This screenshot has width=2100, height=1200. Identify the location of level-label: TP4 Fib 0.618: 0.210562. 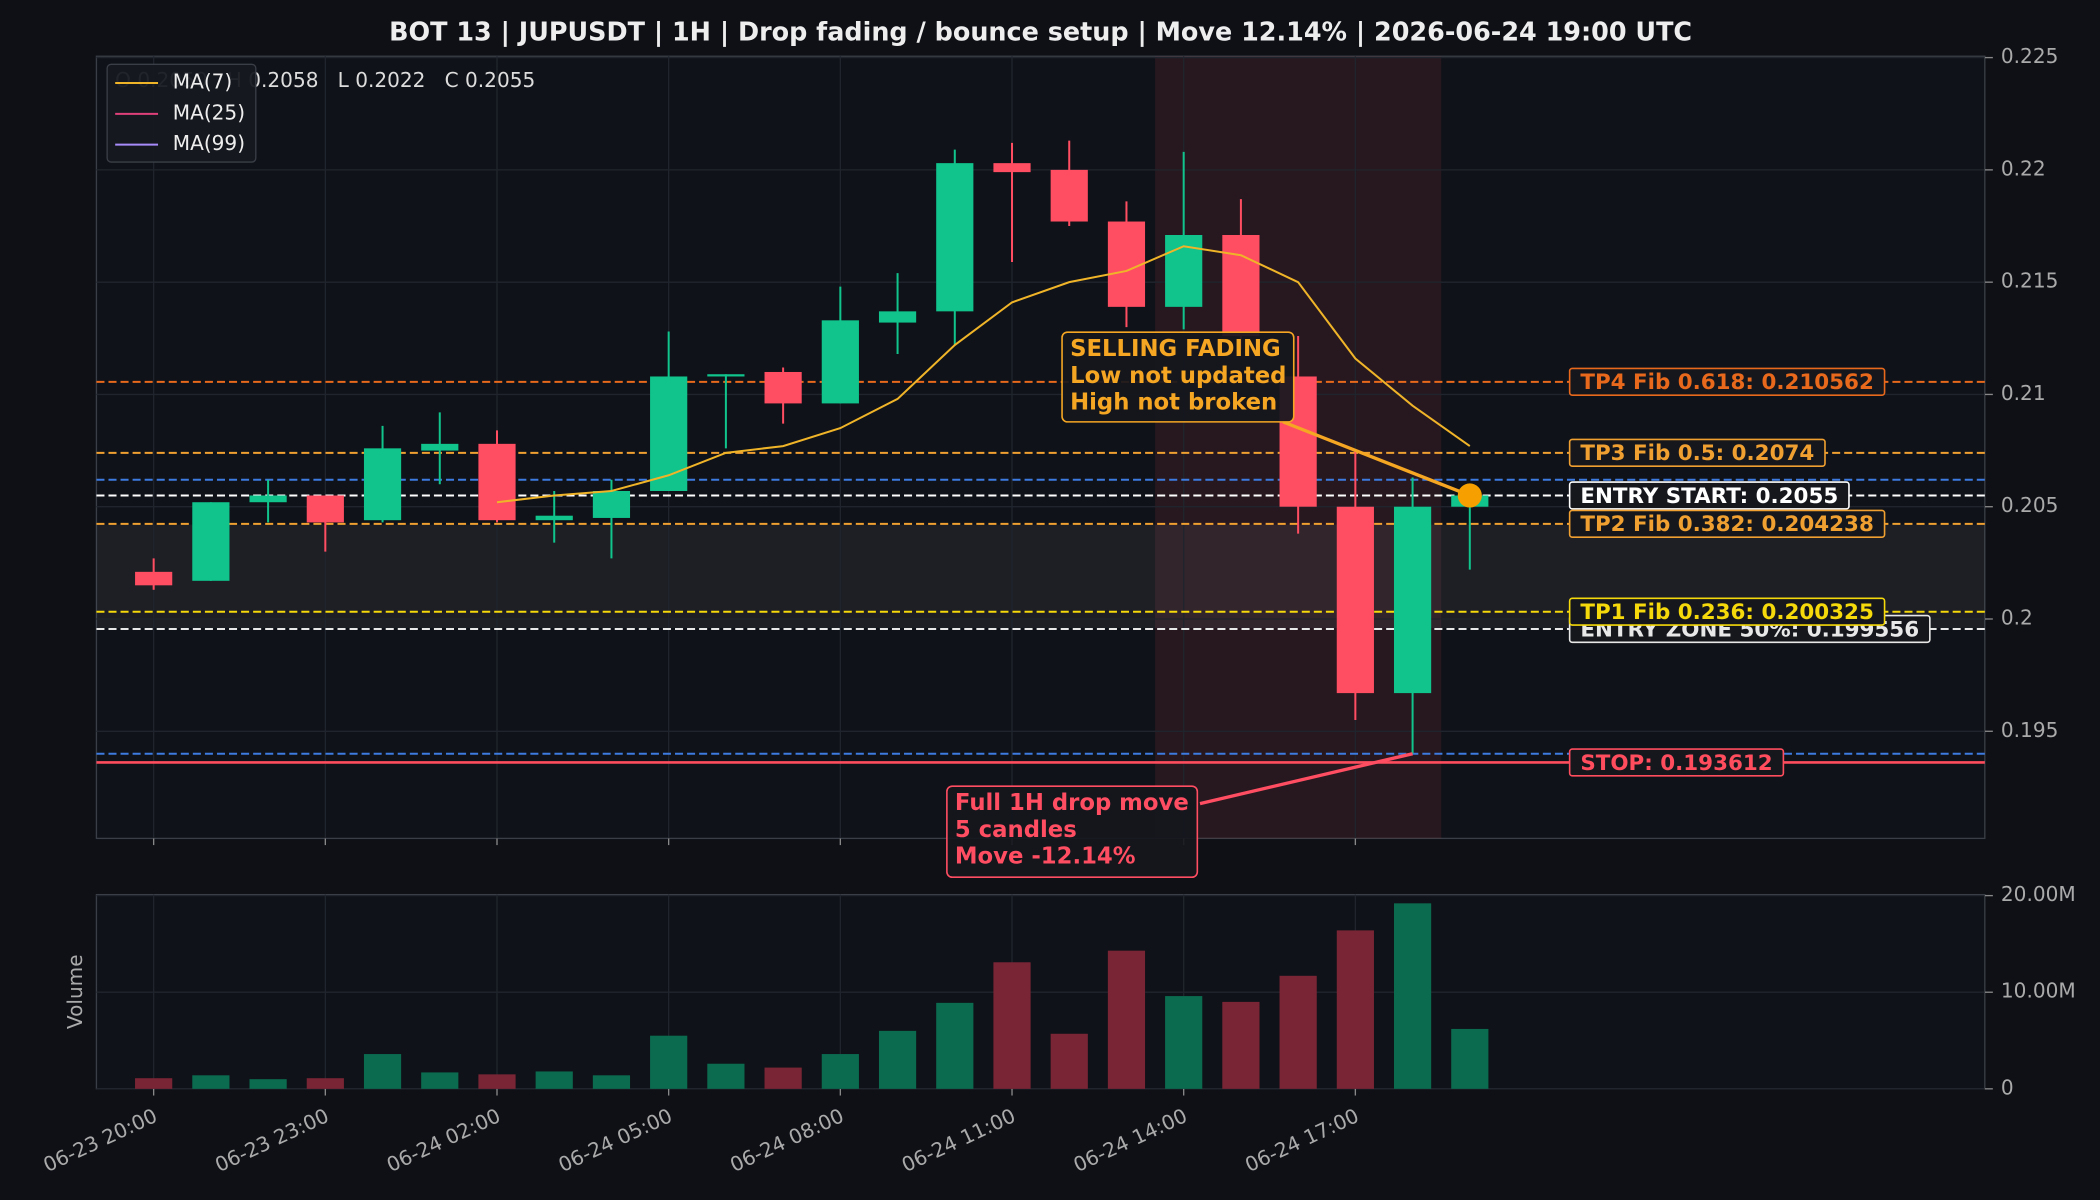
(1727, 382).